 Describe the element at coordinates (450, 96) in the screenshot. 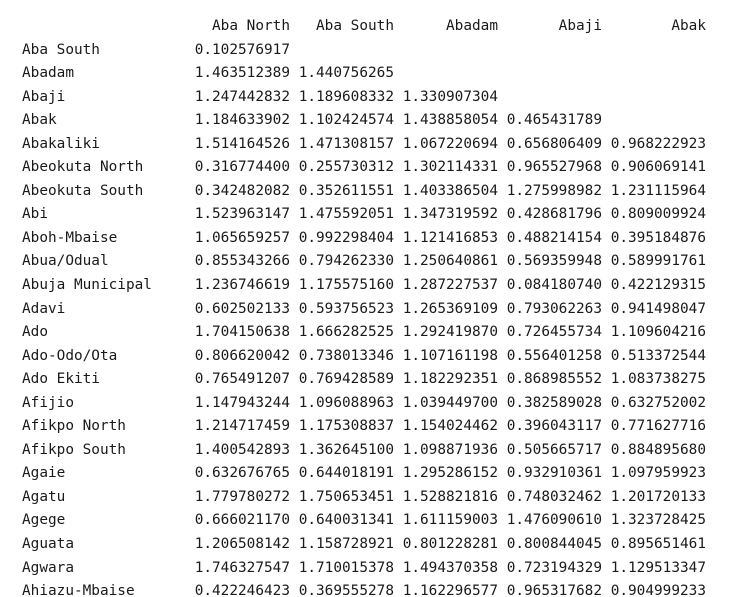

I see `table-cell: 1.330907304` at that location.